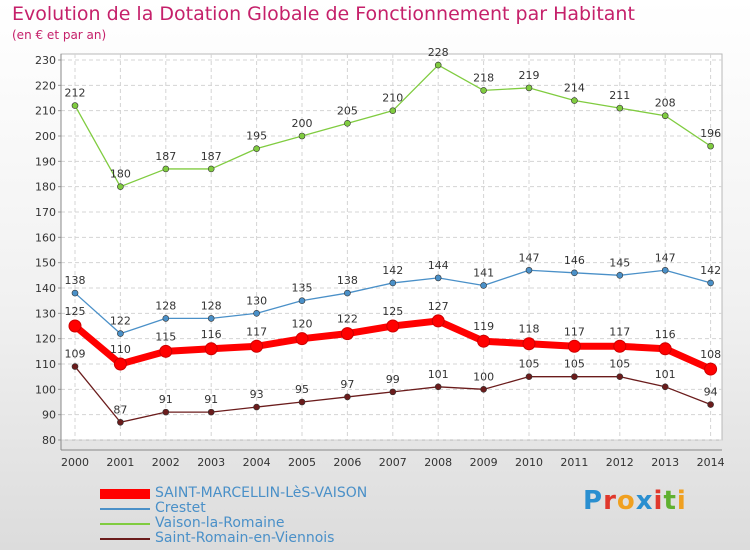 The width and height of the screenshot is (750, 550). I want to click on y-tick-label: 110, so click(45, 364).